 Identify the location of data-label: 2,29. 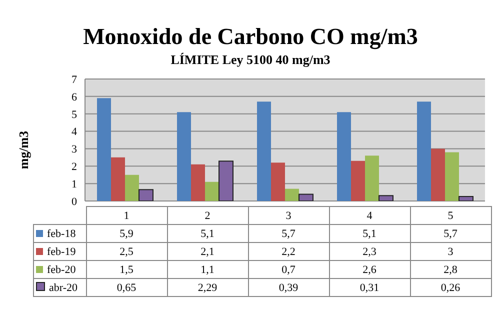
(207, 287).